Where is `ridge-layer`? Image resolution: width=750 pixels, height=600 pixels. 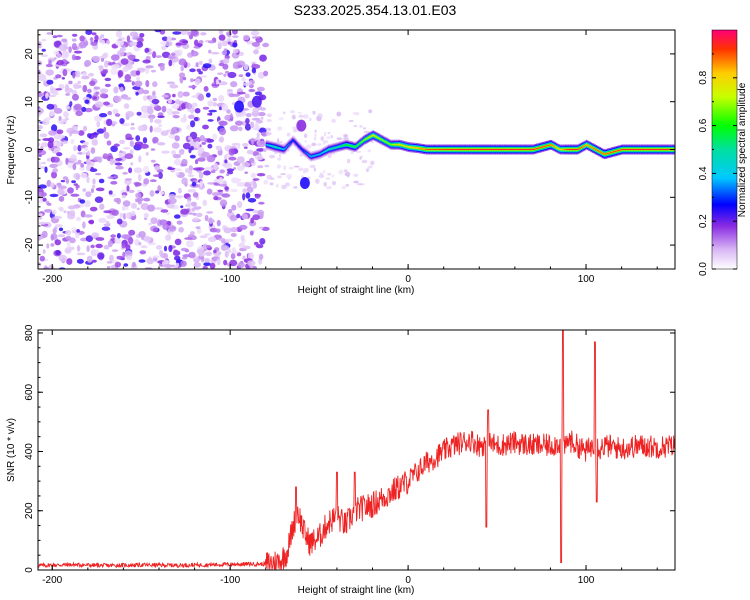
ridge-layer is located at coordinates (454, 142).